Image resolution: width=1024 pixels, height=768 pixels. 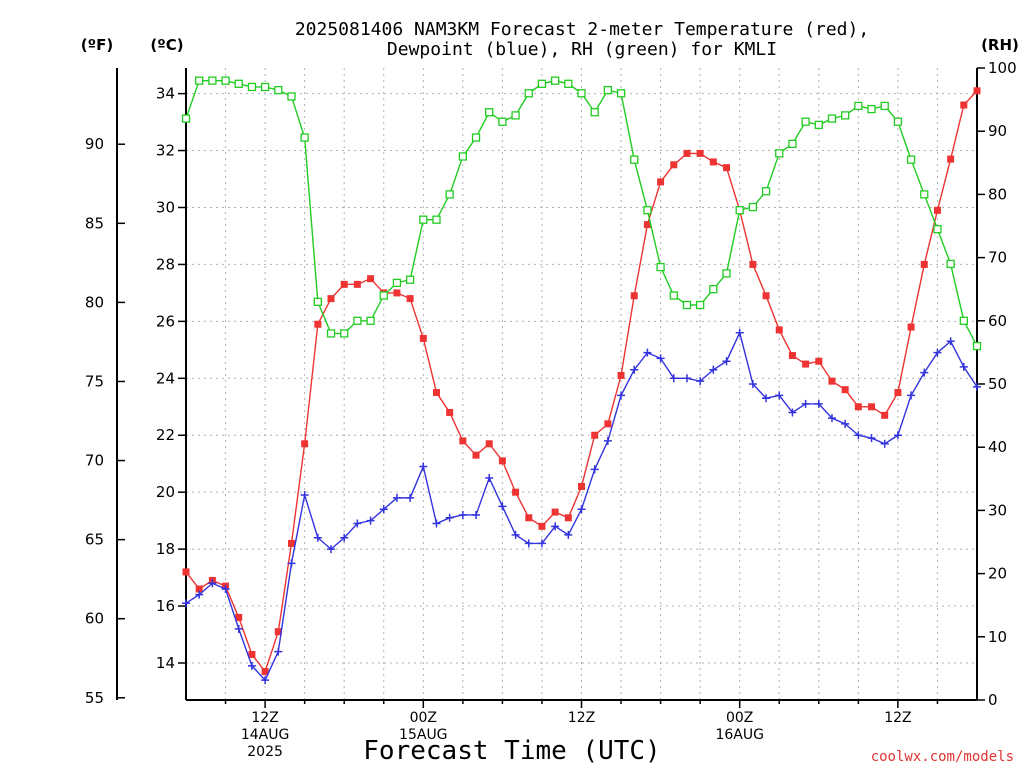 I want to click on celsius-tick-label: 18, so click(x=165, y=549).